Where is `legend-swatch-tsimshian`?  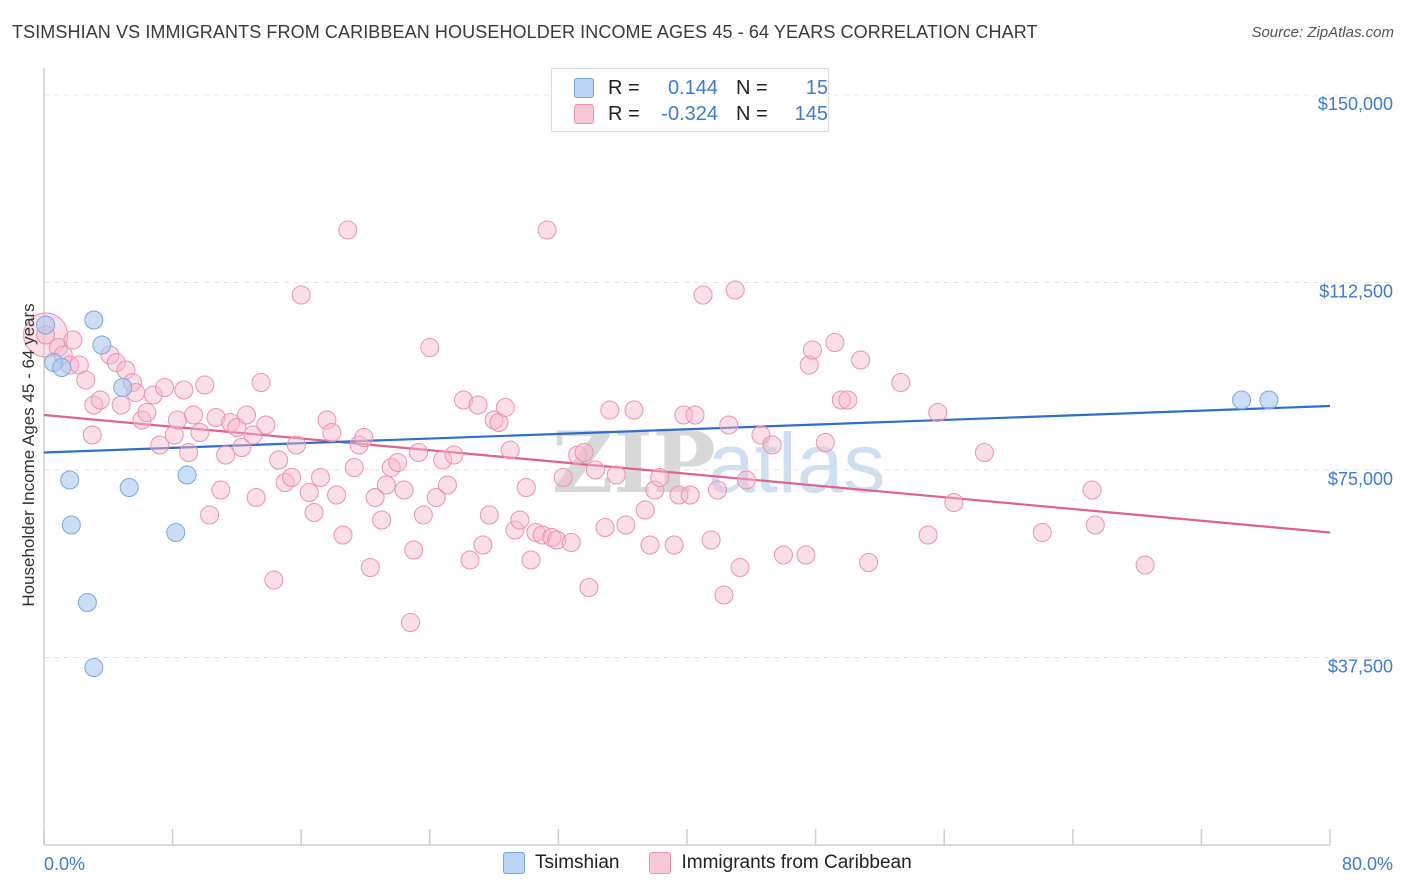 legend-swatch-tsimshian is located at coordinates (584, 88).